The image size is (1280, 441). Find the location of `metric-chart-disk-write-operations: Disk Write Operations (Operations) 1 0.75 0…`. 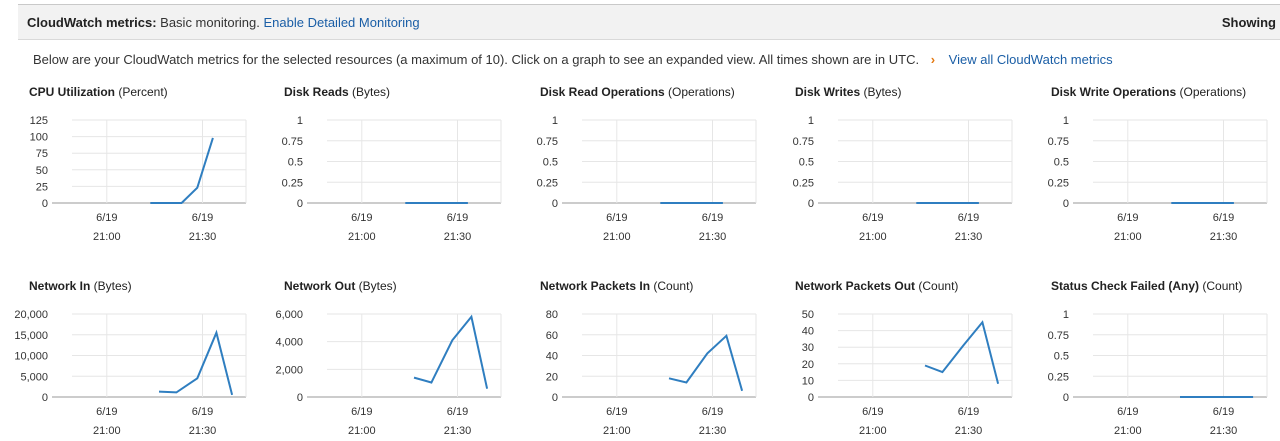

metric-chart-disk-write-operations: Disk Write Operations (Operations) 1 0.75 0… is located at coordinates (1158, 164).